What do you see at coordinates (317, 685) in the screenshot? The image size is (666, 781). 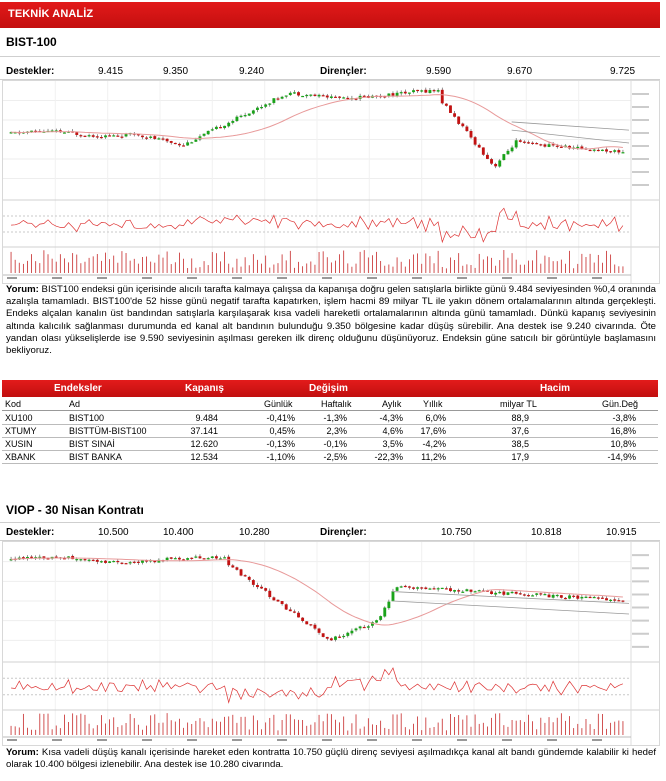 I see `oscillator-line` at bounding box center [317, 685].